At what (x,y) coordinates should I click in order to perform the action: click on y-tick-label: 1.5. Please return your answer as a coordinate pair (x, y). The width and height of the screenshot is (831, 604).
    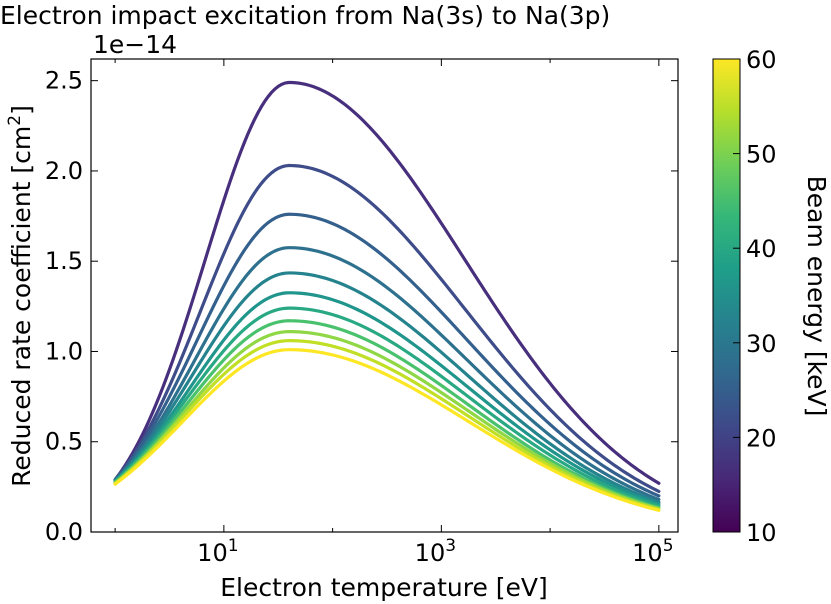
    Looking at the image, I should click on (64, 261).